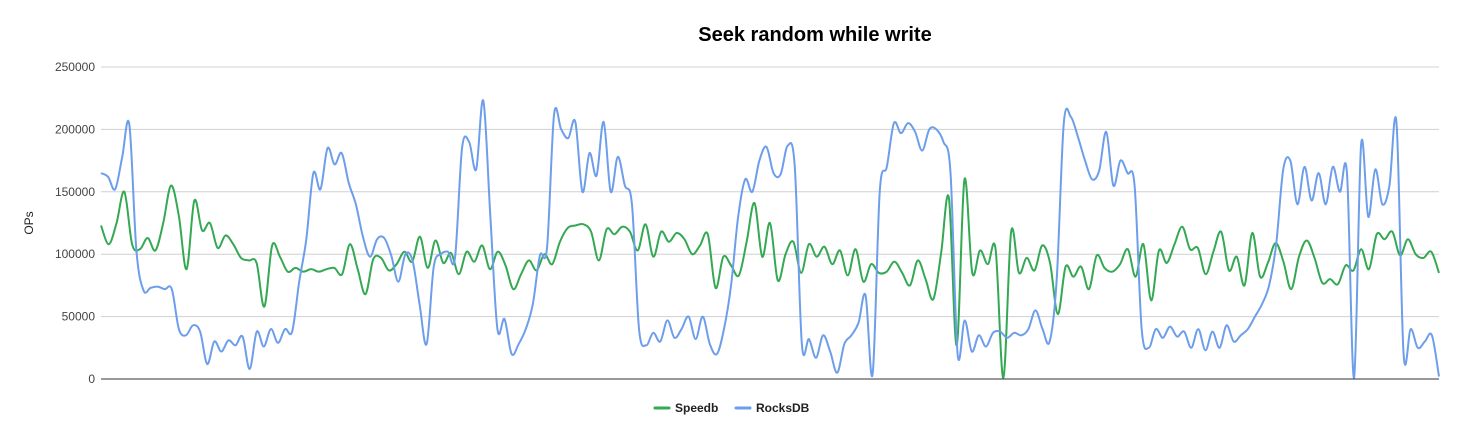 The image size is (1462, 437). Describe the element at coordinates (91, 379) in the screenshot. I see `y-tick-label: 0` at that location.